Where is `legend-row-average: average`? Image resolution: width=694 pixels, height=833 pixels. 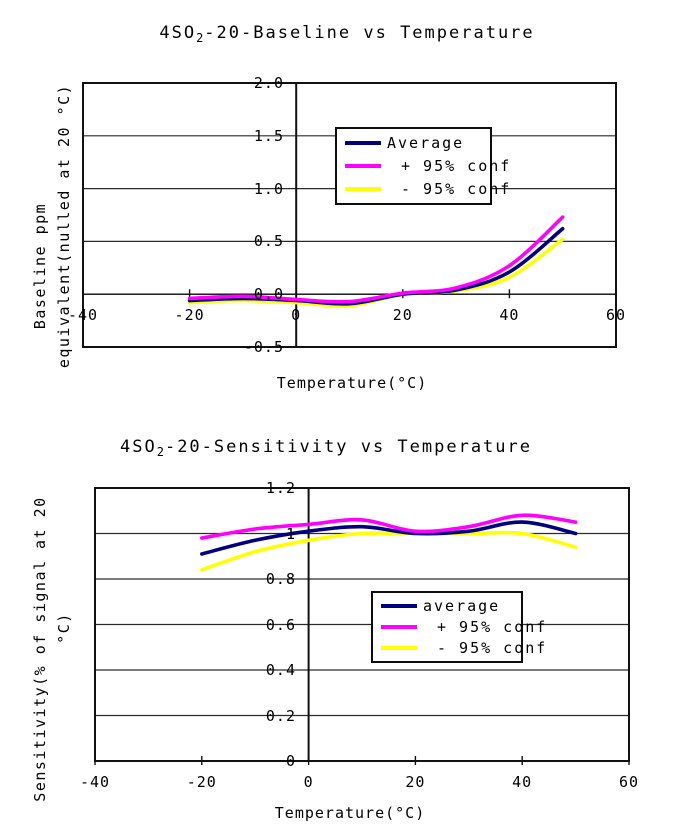
legend-row-average: average is located at coordinates (447, 606).